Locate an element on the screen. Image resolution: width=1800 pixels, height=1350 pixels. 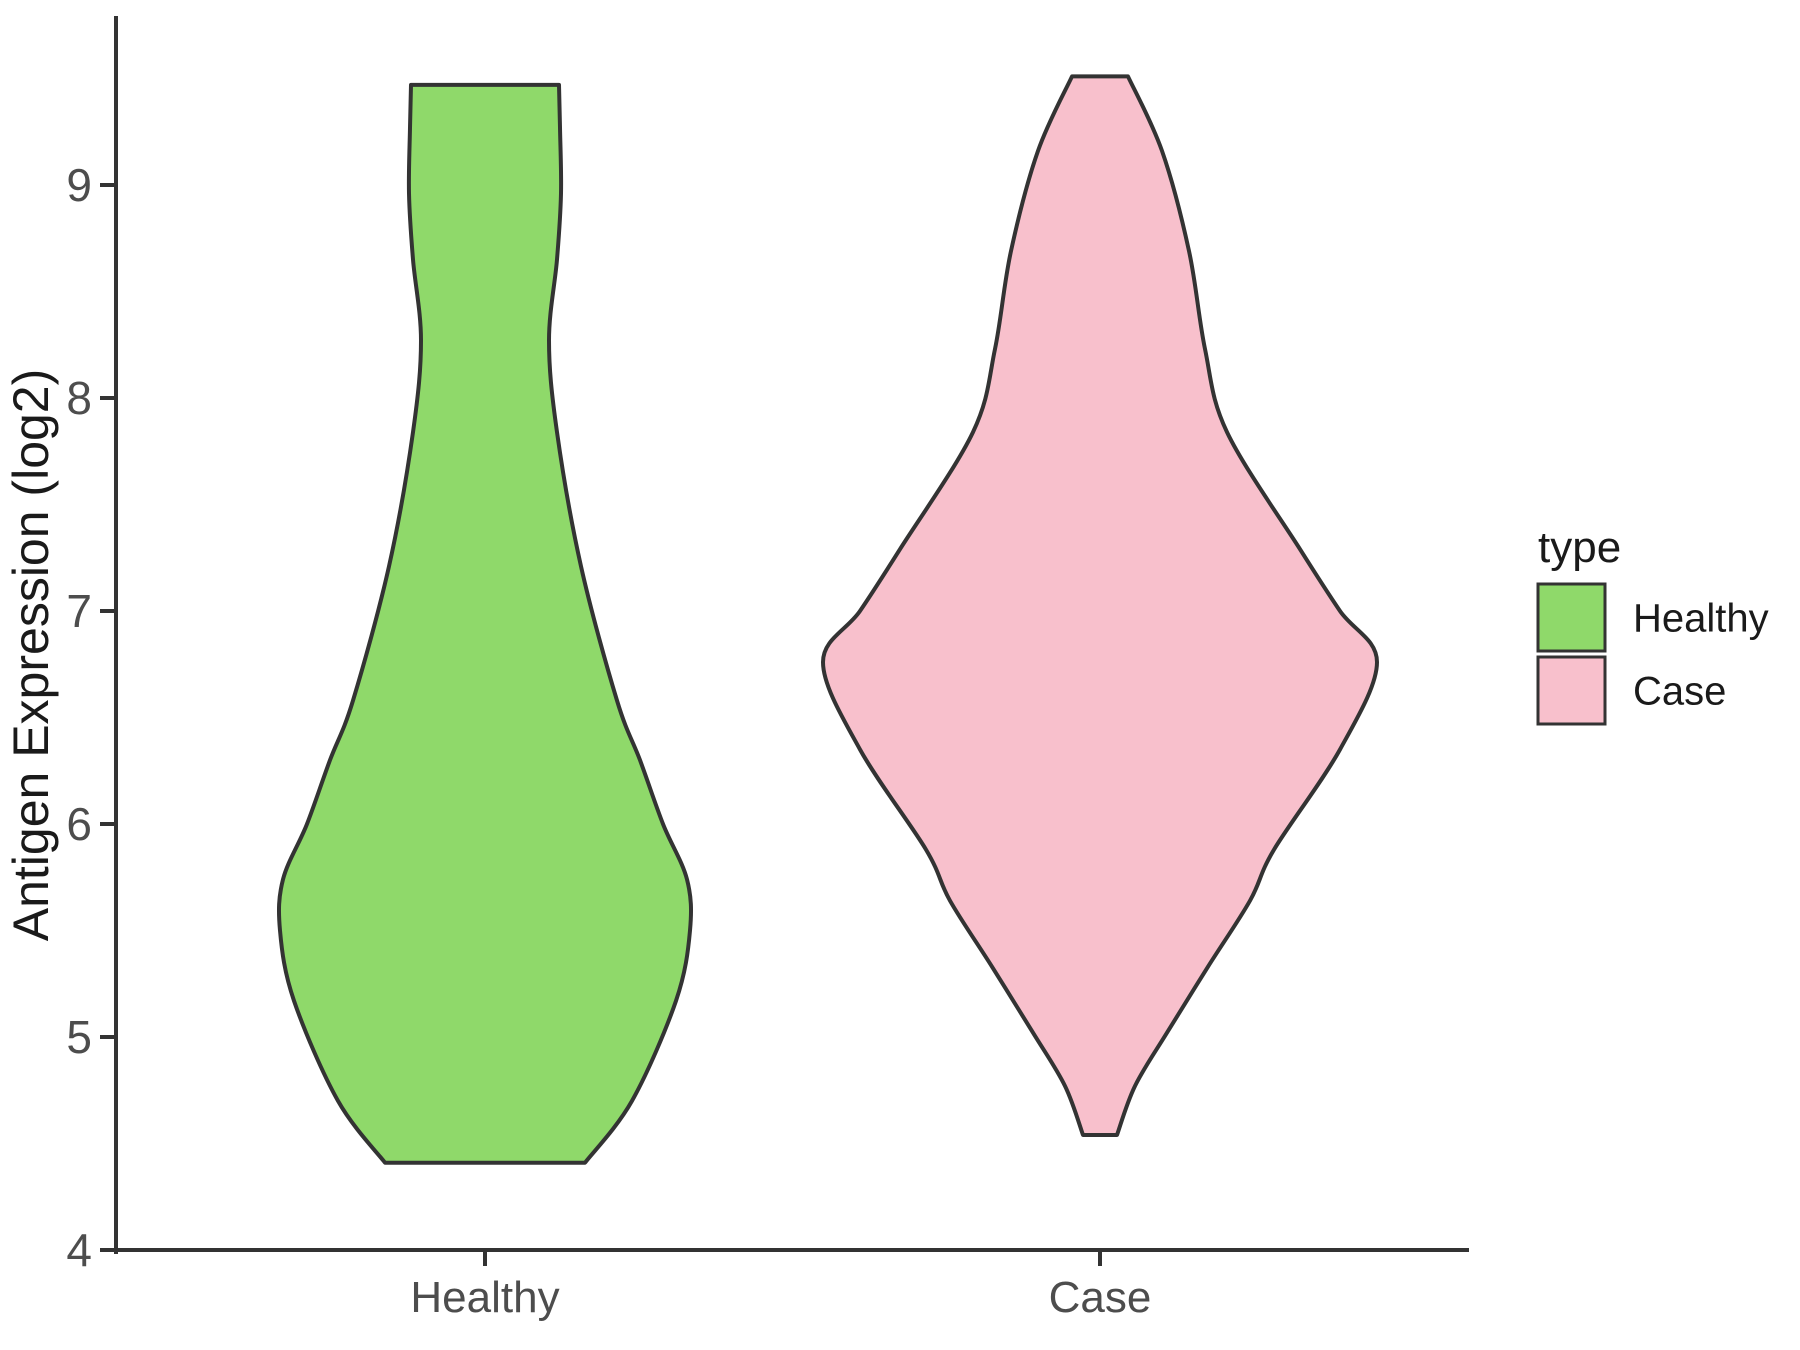
y-tick-label: 8 is located at coordinates (79, 398).